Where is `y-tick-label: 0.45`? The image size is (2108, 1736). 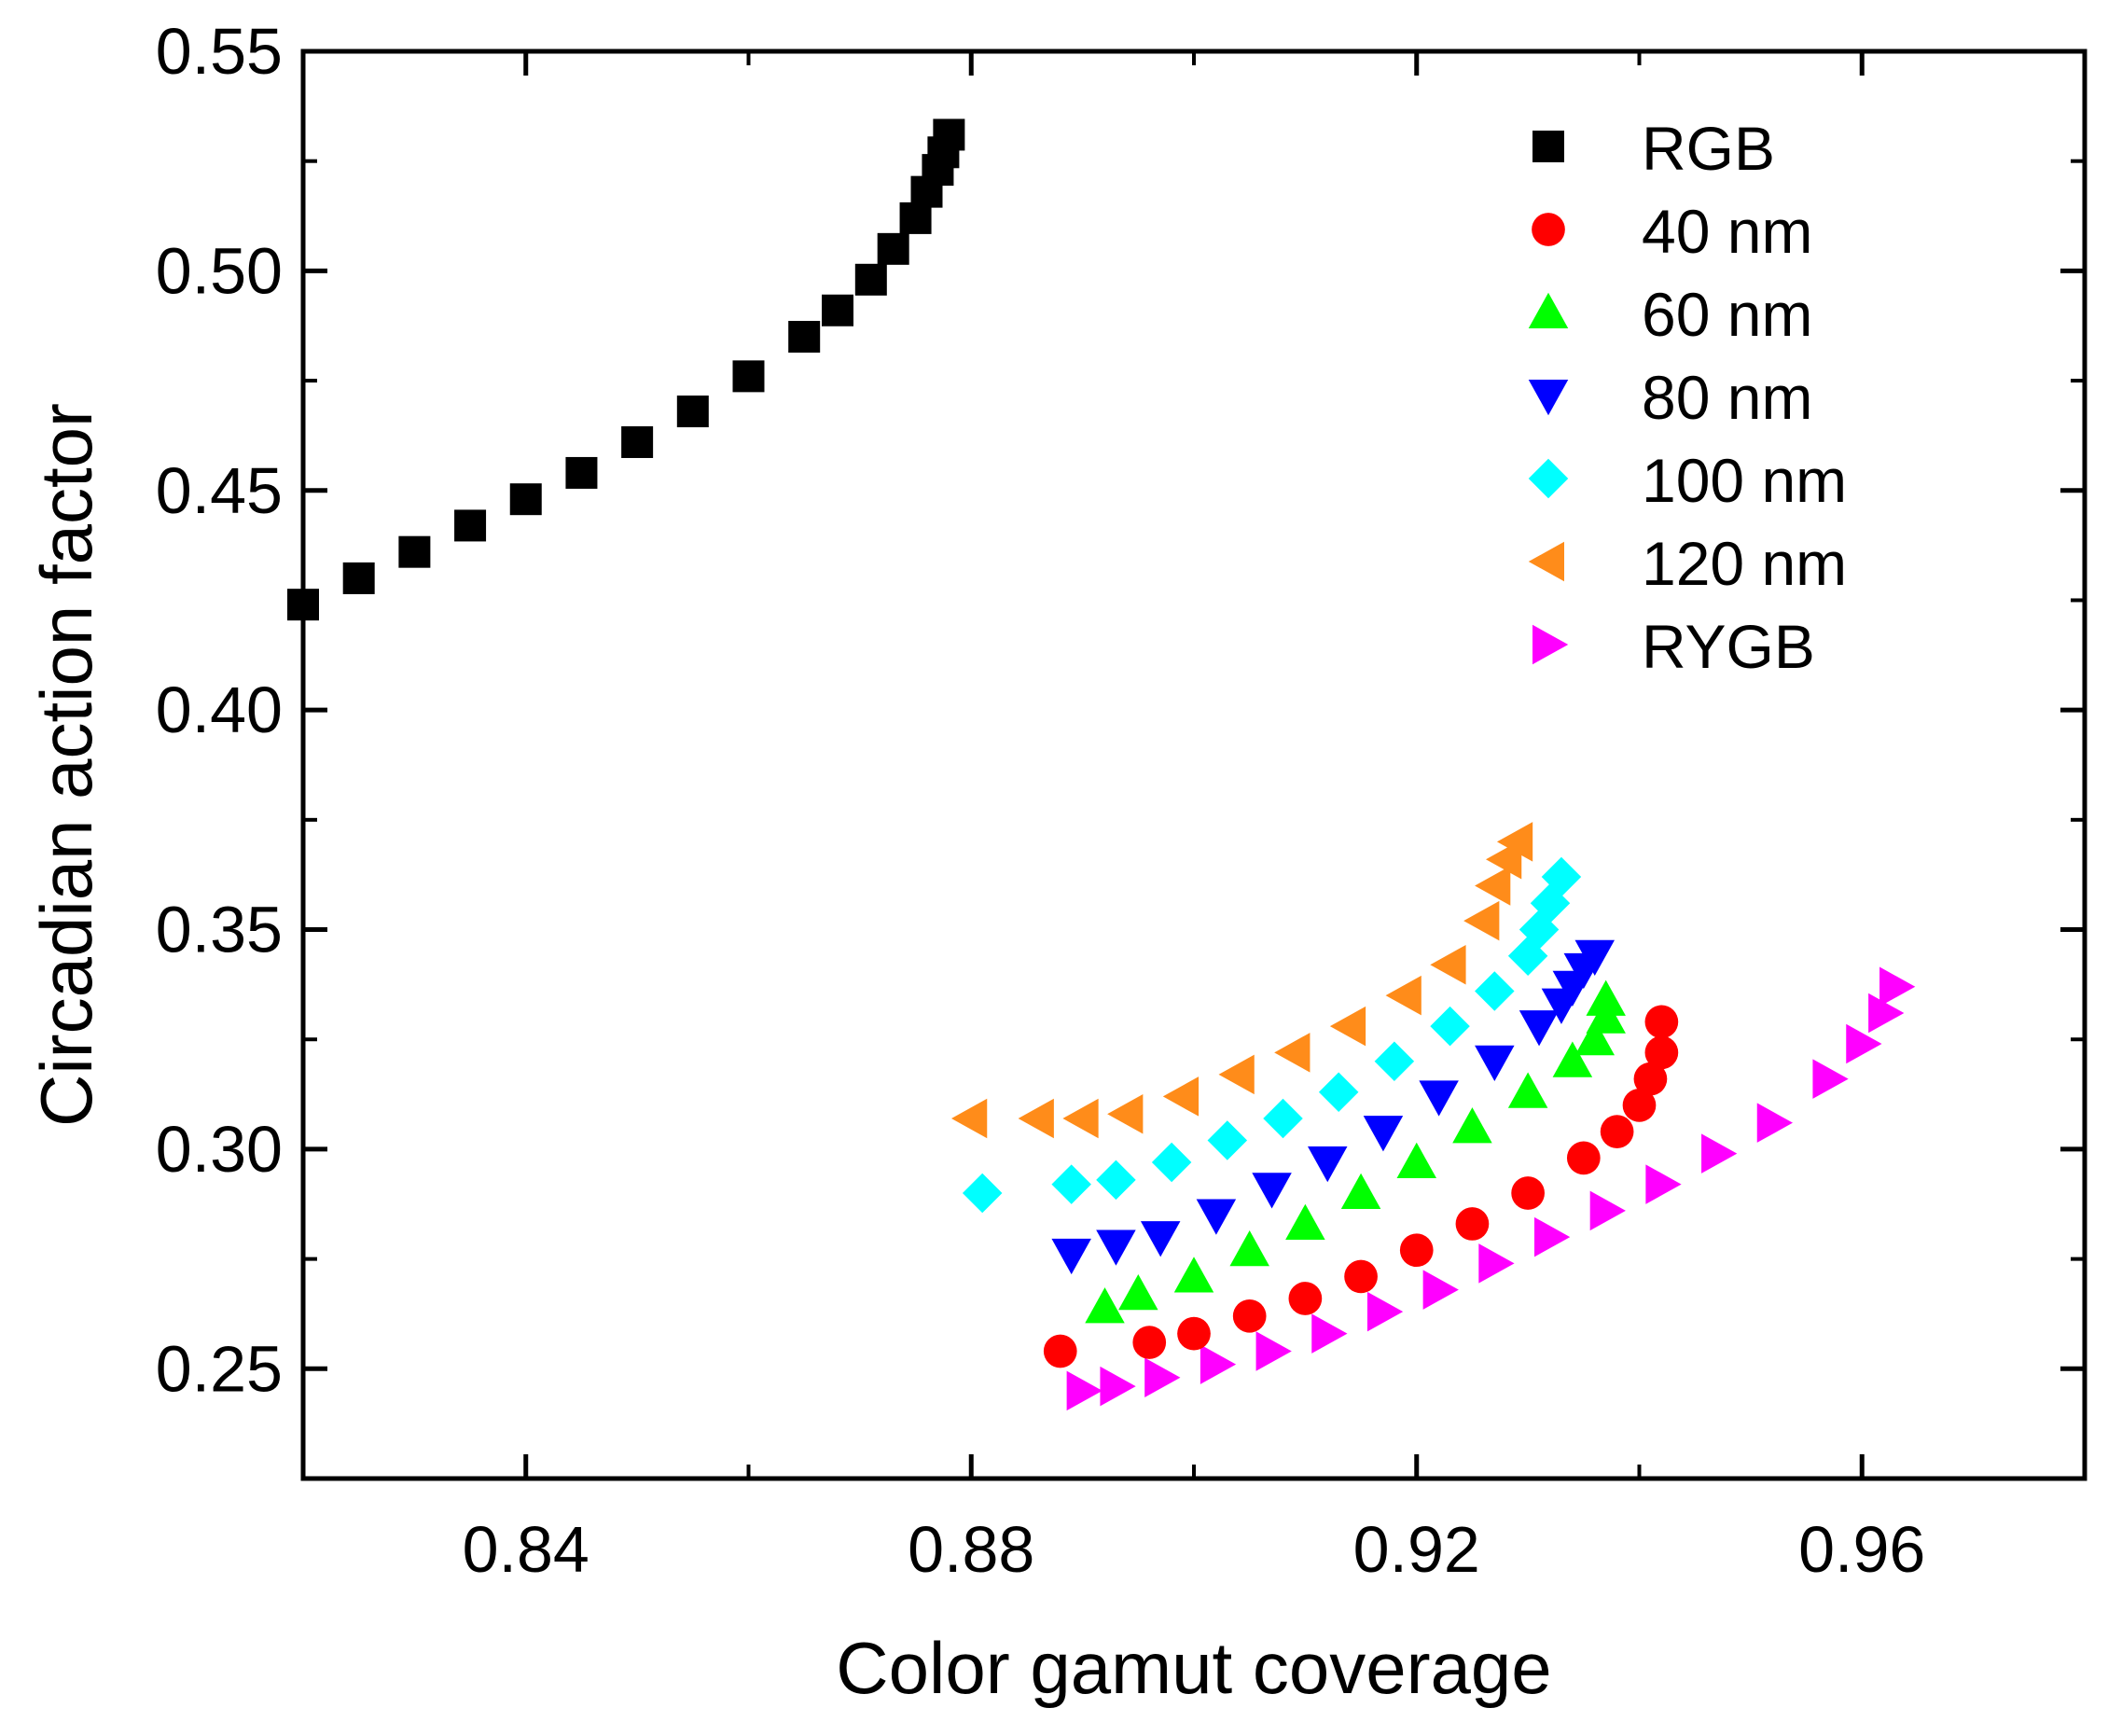
y-tick-label: 0.45 is located at coordinates (219, 490).